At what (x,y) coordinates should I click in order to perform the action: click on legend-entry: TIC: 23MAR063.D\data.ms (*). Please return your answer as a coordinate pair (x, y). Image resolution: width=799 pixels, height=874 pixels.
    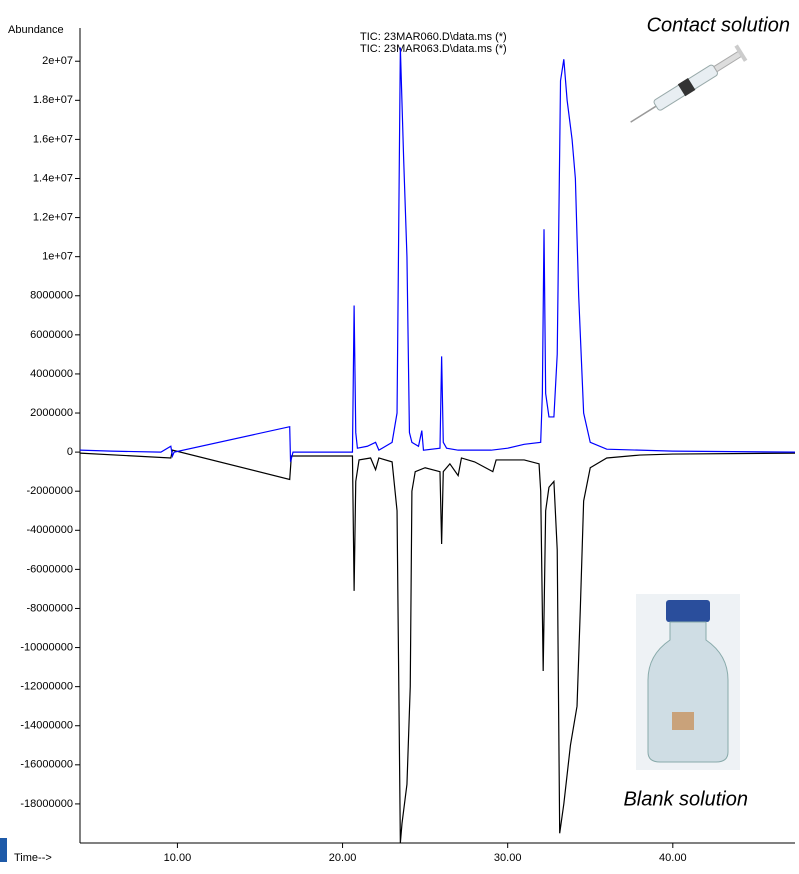
    Looking at the image, I should click on (433, 49).